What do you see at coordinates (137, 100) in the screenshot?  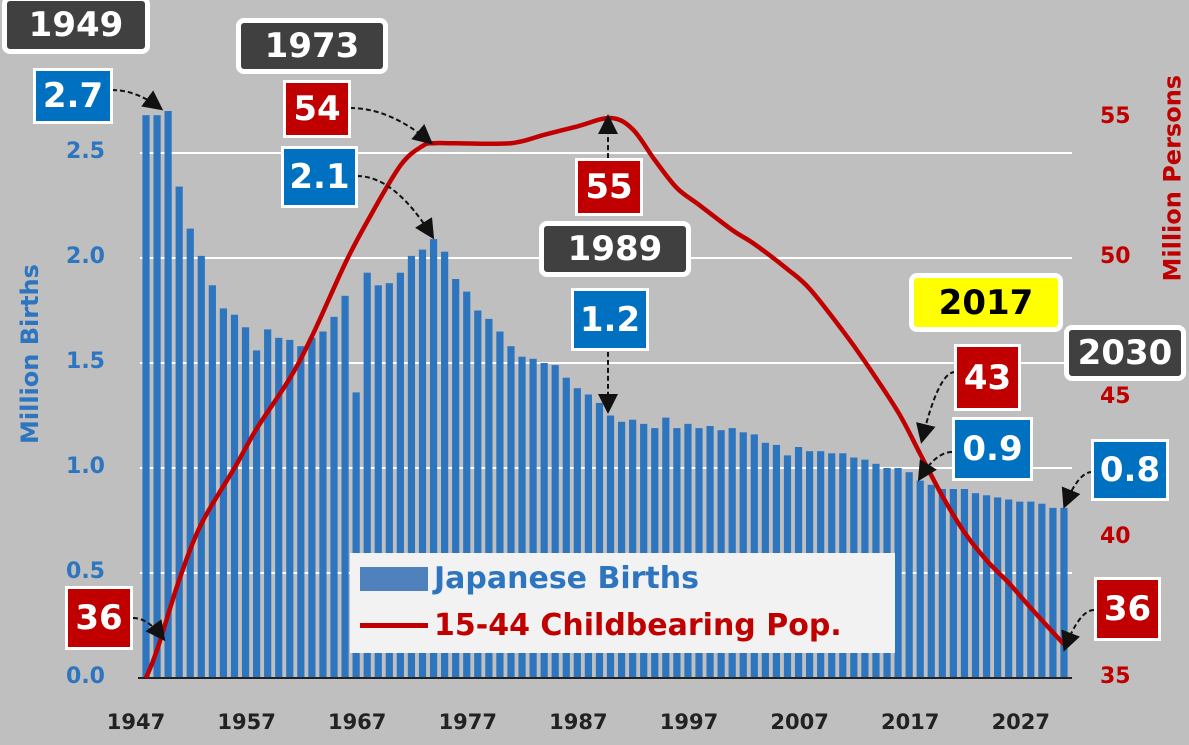 I see `arrow-1949` at bounding box center [137, 100].